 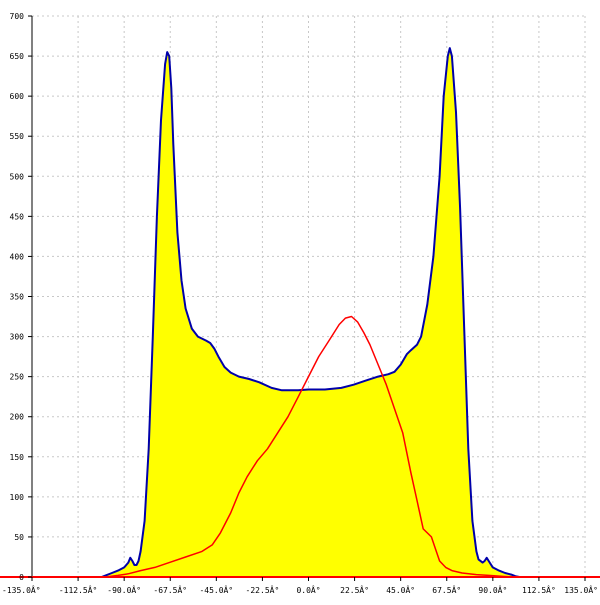 What do you see at coordinates (308, 589) in the screenshot?
I see `x-tick-label: 0.0Â°` at bounding box center [308, 589].